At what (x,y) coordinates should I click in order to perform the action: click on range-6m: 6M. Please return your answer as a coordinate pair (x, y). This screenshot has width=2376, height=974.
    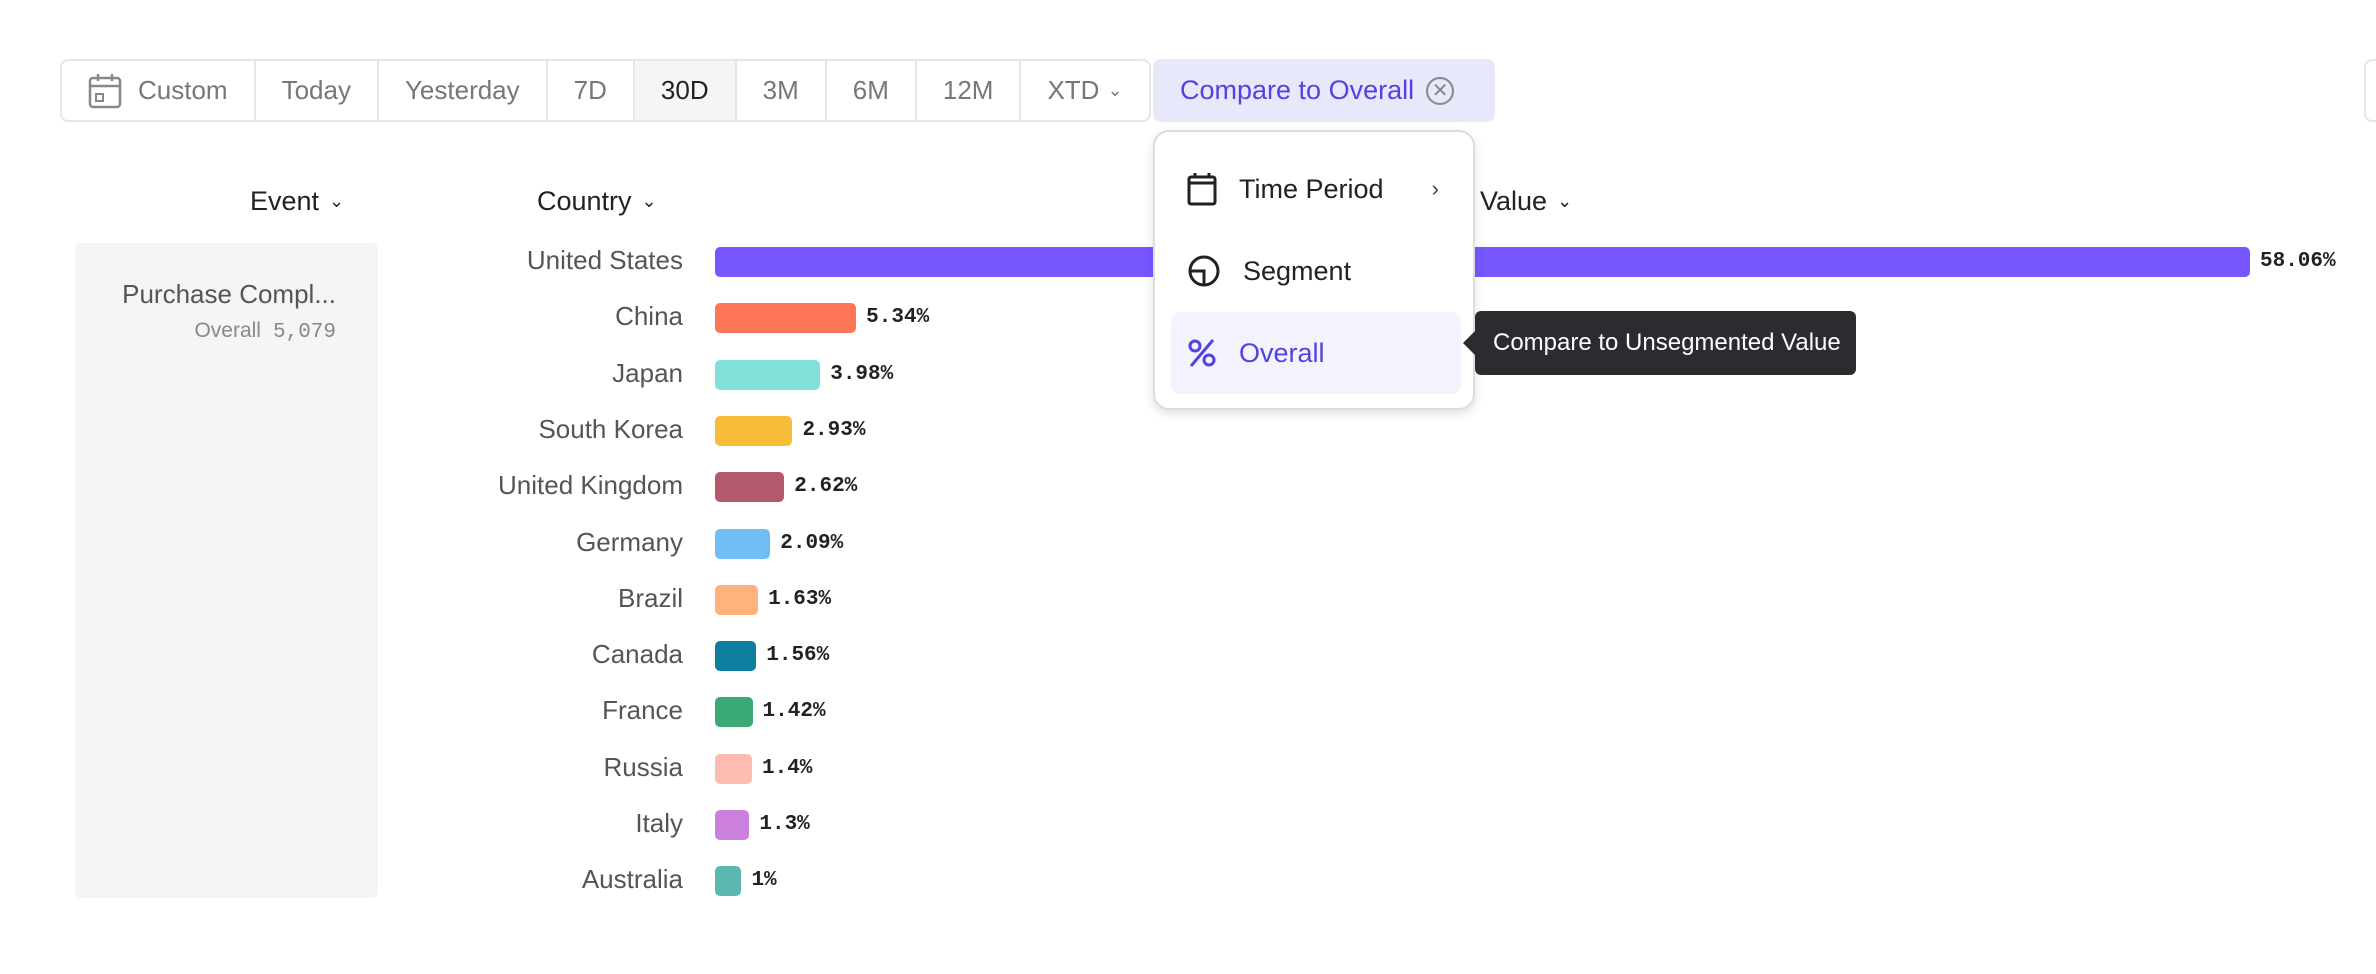
    Looking at the image, I should click on (872, 90).